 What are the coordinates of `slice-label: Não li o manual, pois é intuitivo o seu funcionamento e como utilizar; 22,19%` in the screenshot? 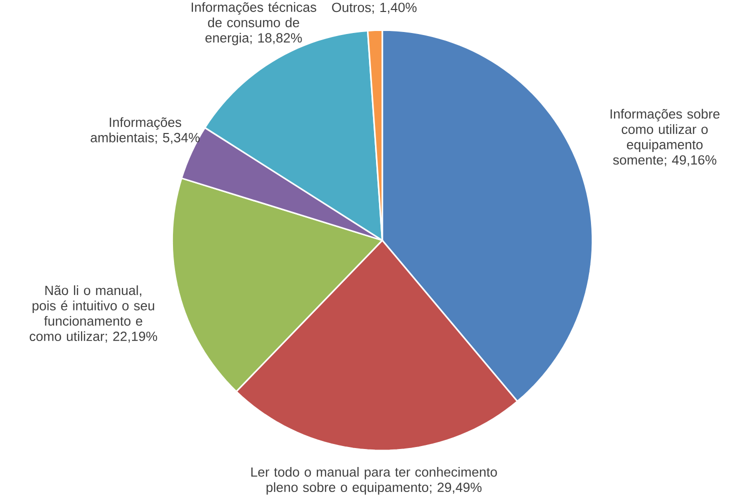 It's located at (94, 314).